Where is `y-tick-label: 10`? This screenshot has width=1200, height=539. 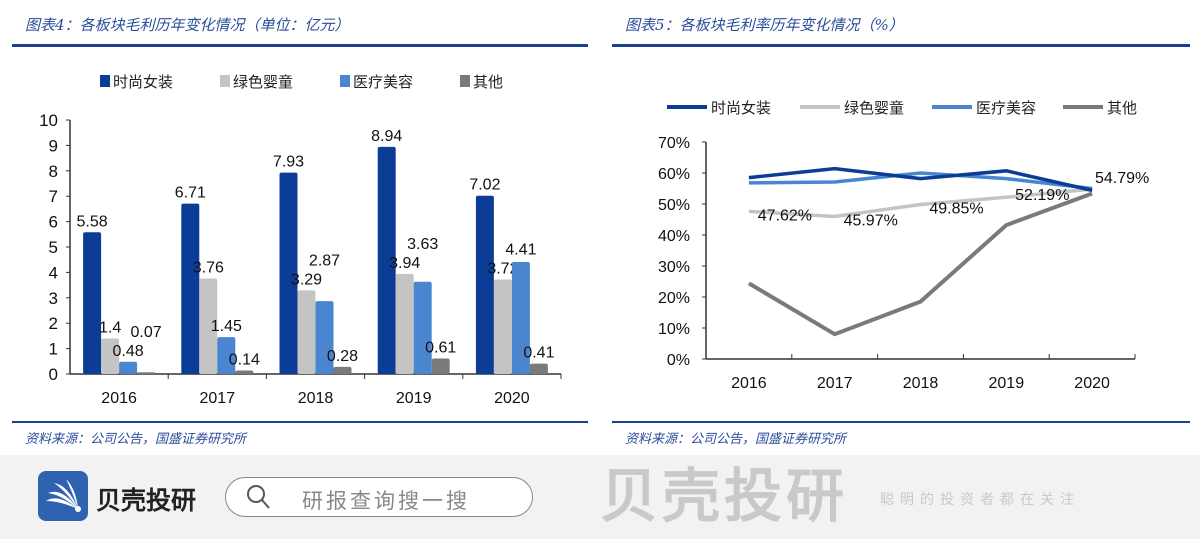
y-tick-label: 10 is located at coordinates (48, 120).